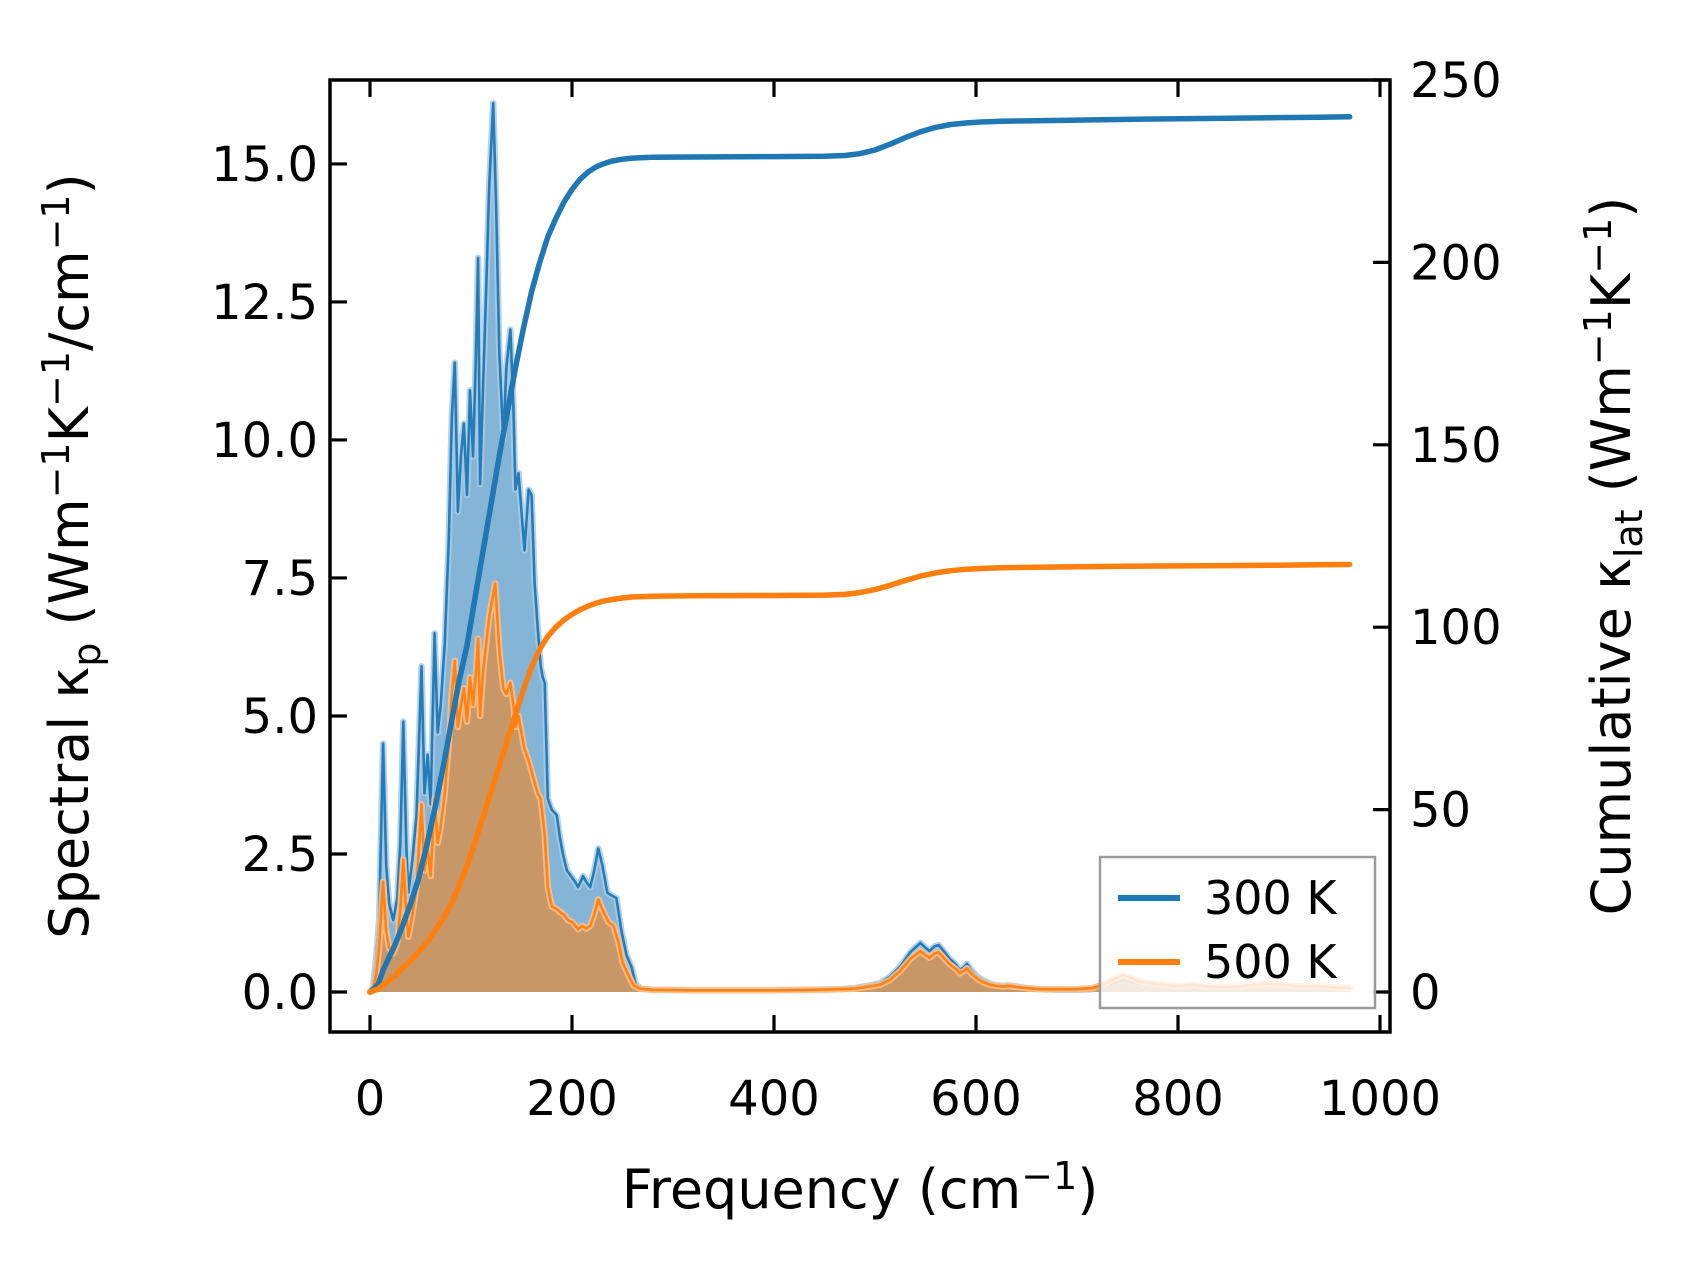  Describe the element at coordinates (280, 717) in the screenshot. I see `y-left-tick-label: 5.0` at that location.